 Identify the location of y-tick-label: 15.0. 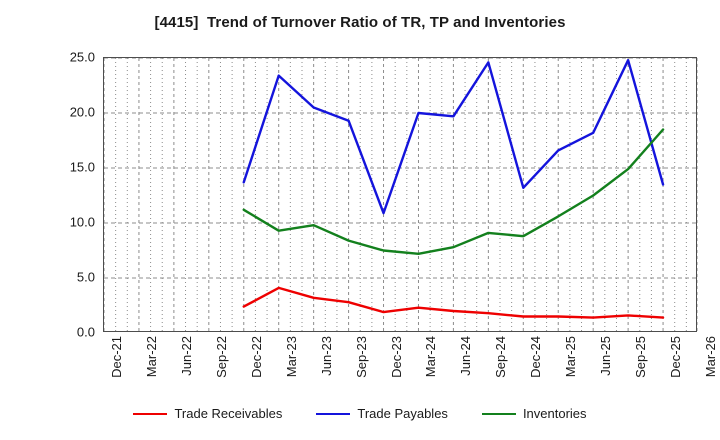
(82, 167).